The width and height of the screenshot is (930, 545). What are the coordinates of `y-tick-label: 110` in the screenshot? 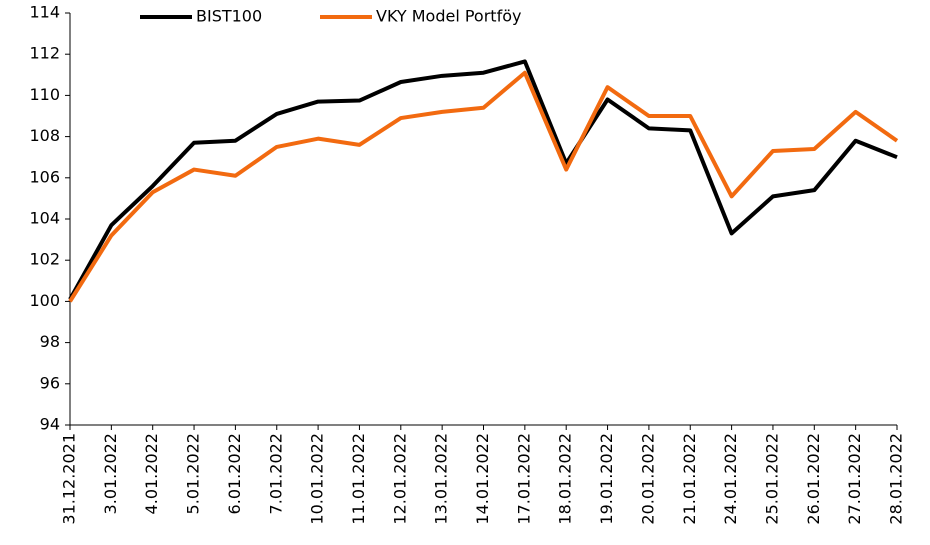 It's located at (44, 94).